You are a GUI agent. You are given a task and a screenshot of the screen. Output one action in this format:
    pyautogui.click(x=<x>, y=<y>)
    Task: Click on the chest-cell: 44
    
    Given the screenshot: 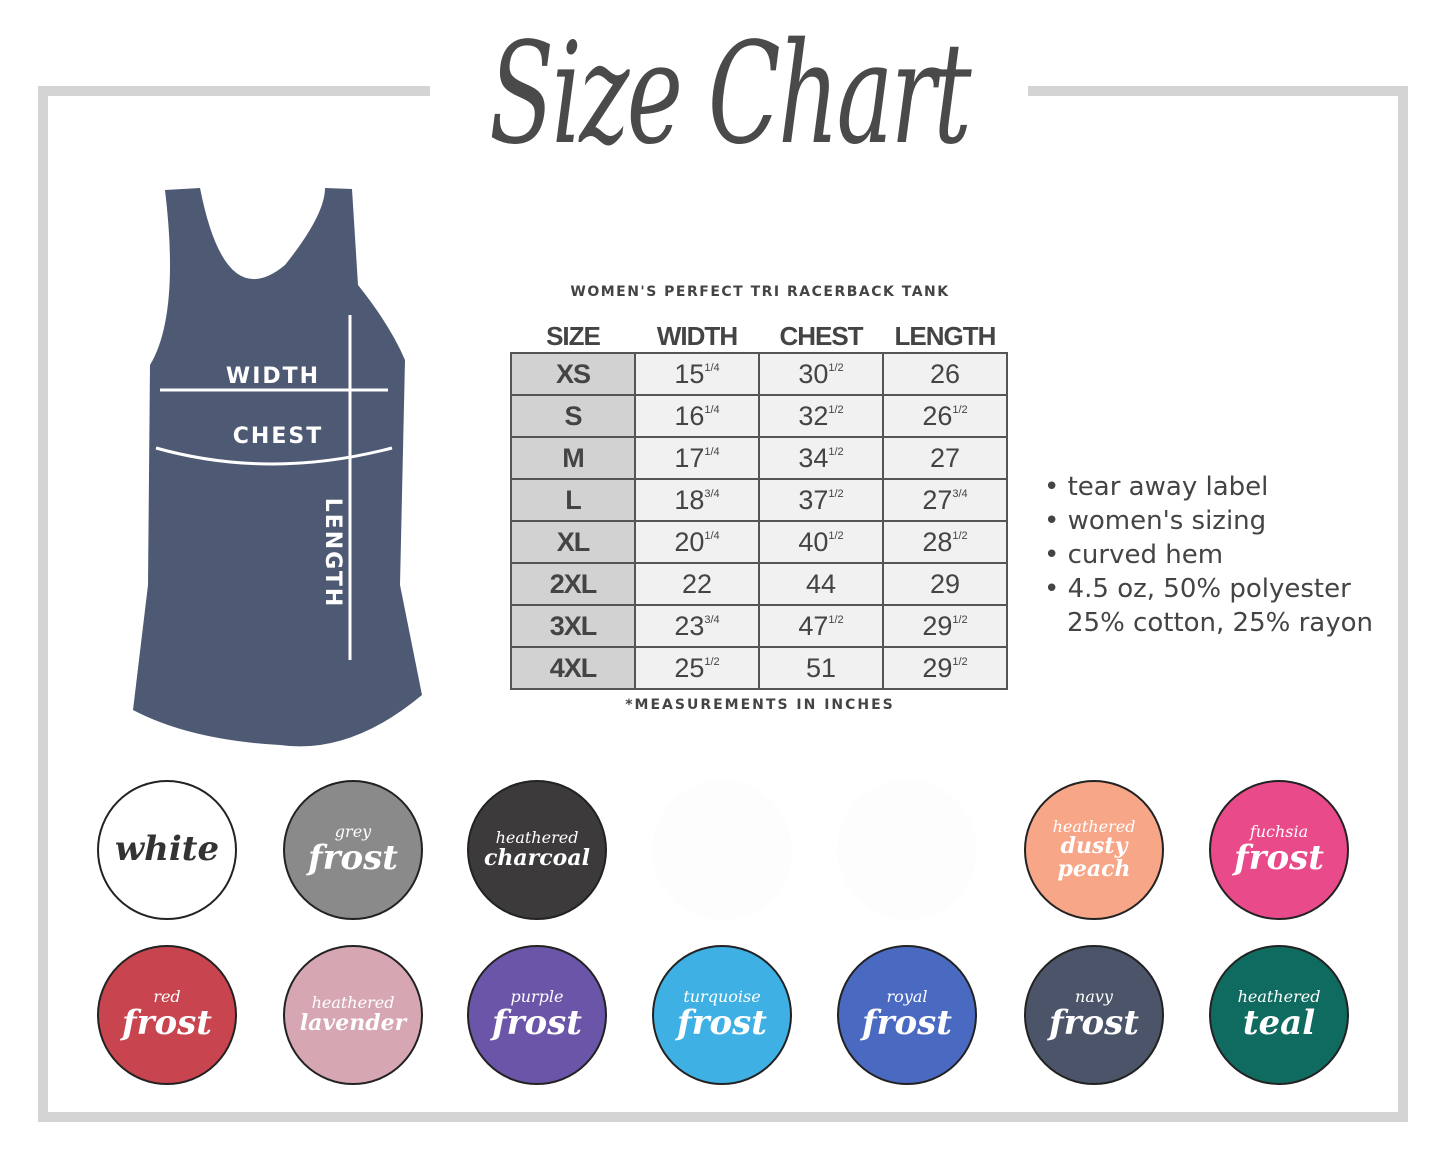 What is the action you would take?
    pyautogui.click(x=821, y=584)
    